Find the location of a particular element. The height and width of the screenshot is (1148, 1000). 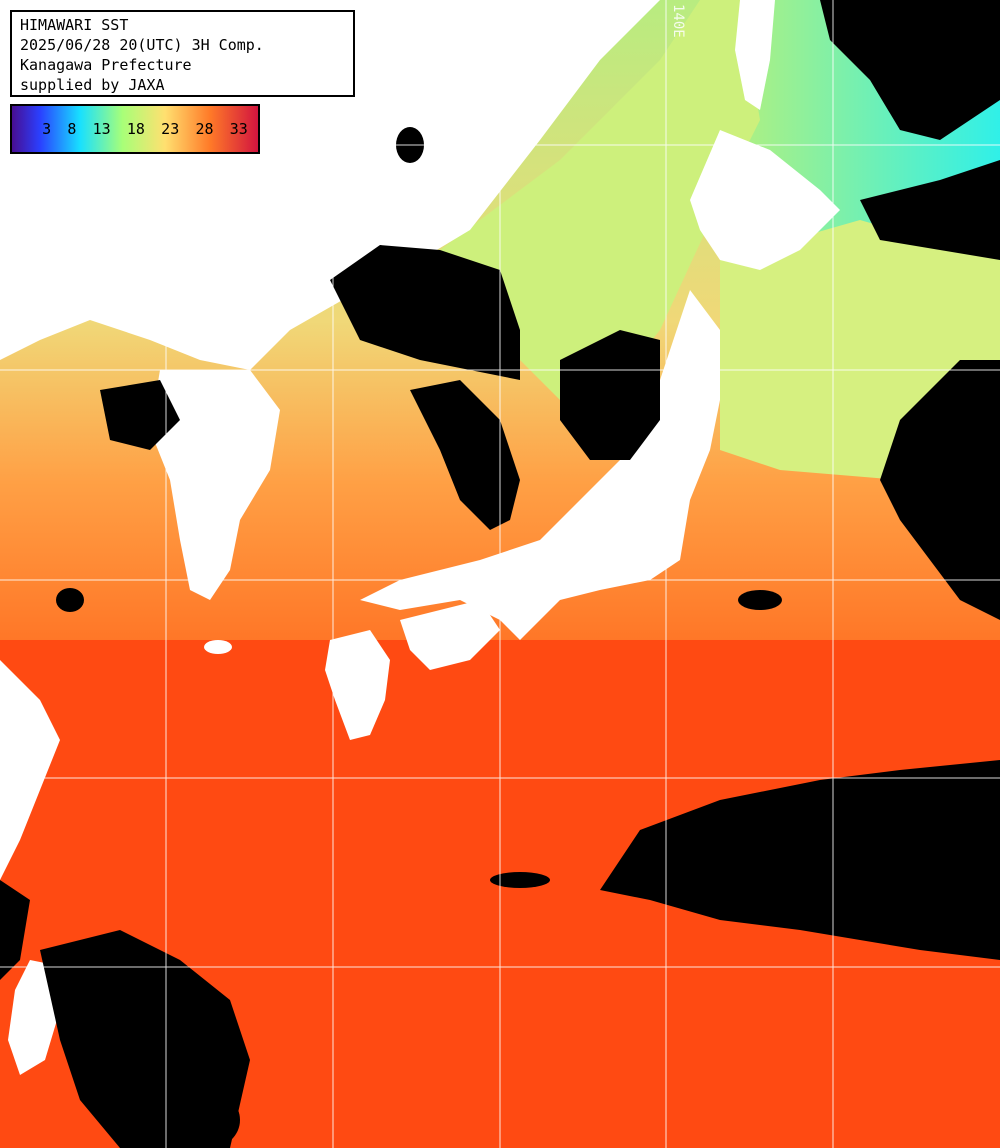

cloud-left-edge is located at coordinates (15, 930).